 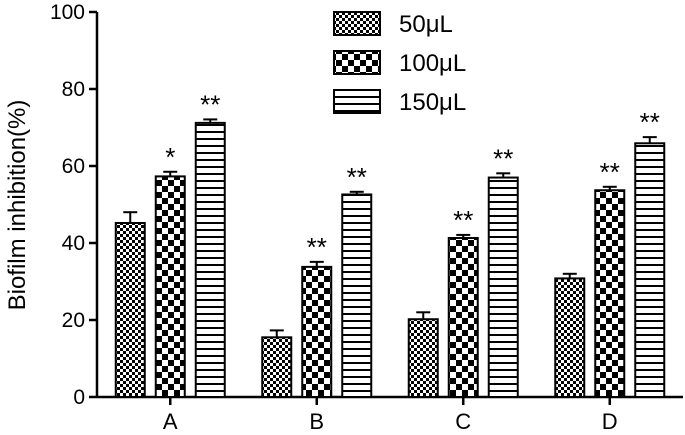 I want to click on significance-C-series-3: **, so click(x=503, y=158).